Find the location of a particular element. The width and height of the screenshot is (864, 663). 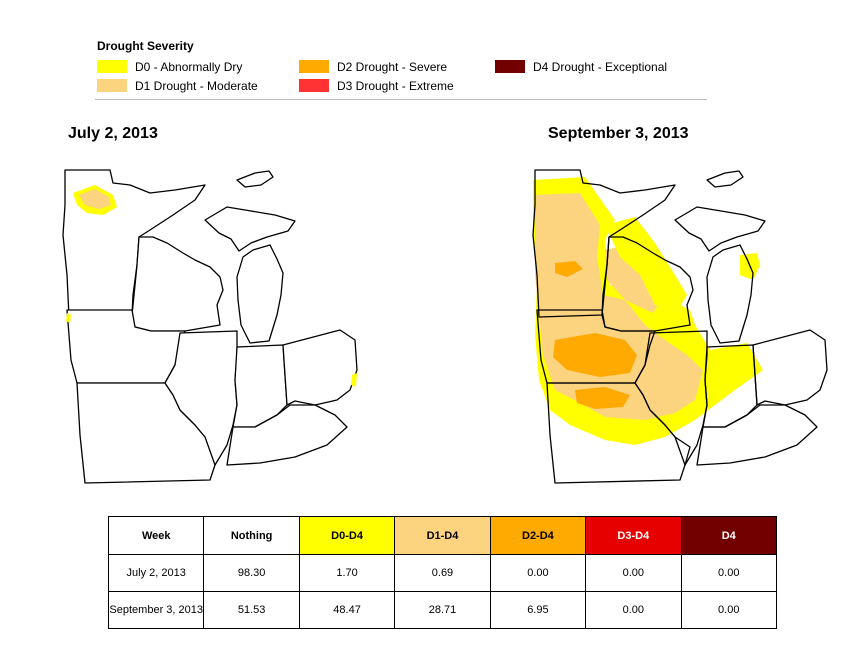

header-d2-d4: D2-D4 is located at coordinates (538, 535).